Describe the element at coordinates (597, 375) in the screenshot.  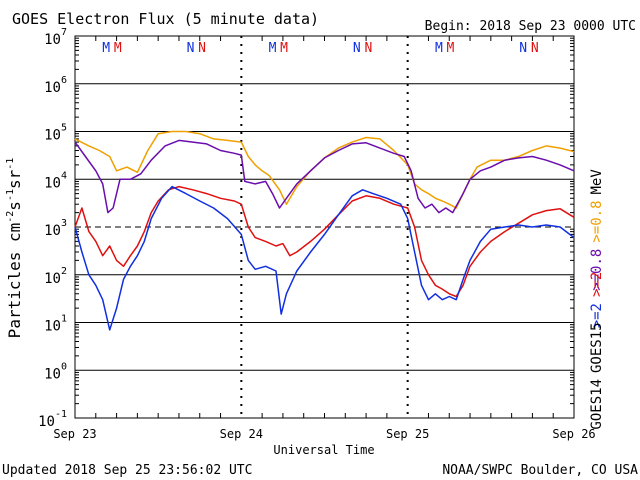
I see `legend-satellites: GOES14 GOES15` at that location.